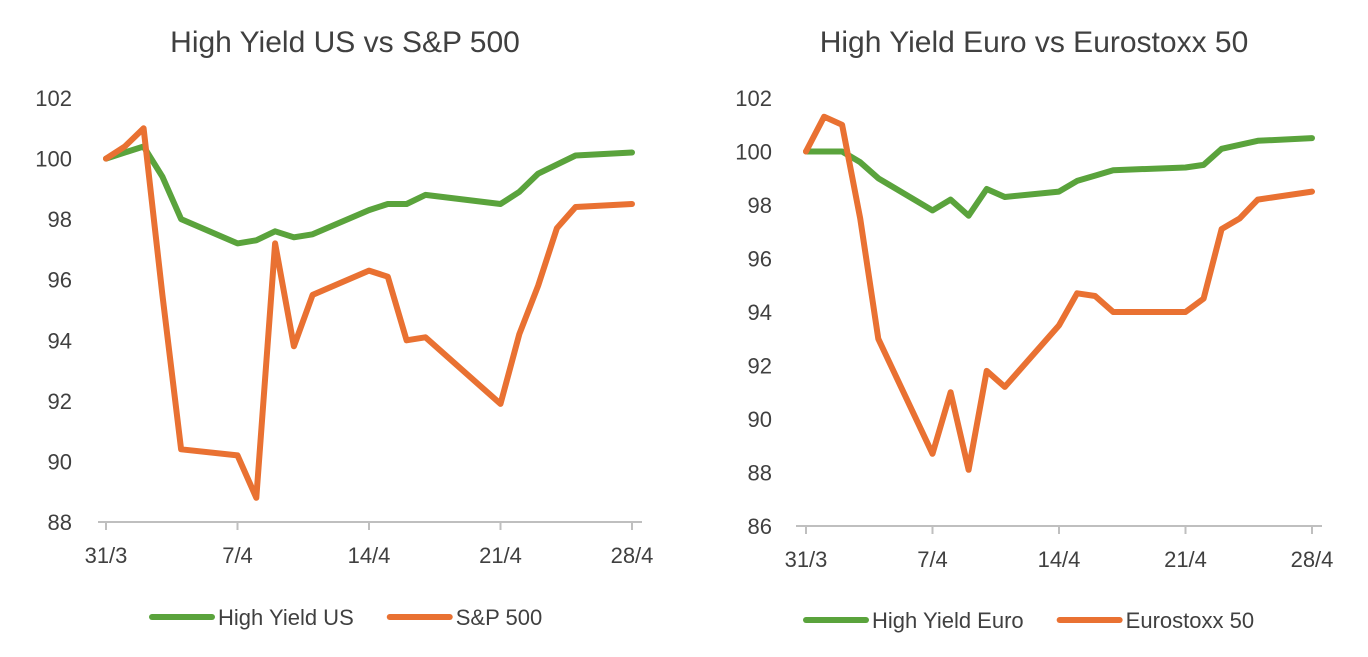  What do you see at coordinates (1059, 177) in the screenshot?
I see `series-line-high-yield-euro` at bounding box center [1059, 177].